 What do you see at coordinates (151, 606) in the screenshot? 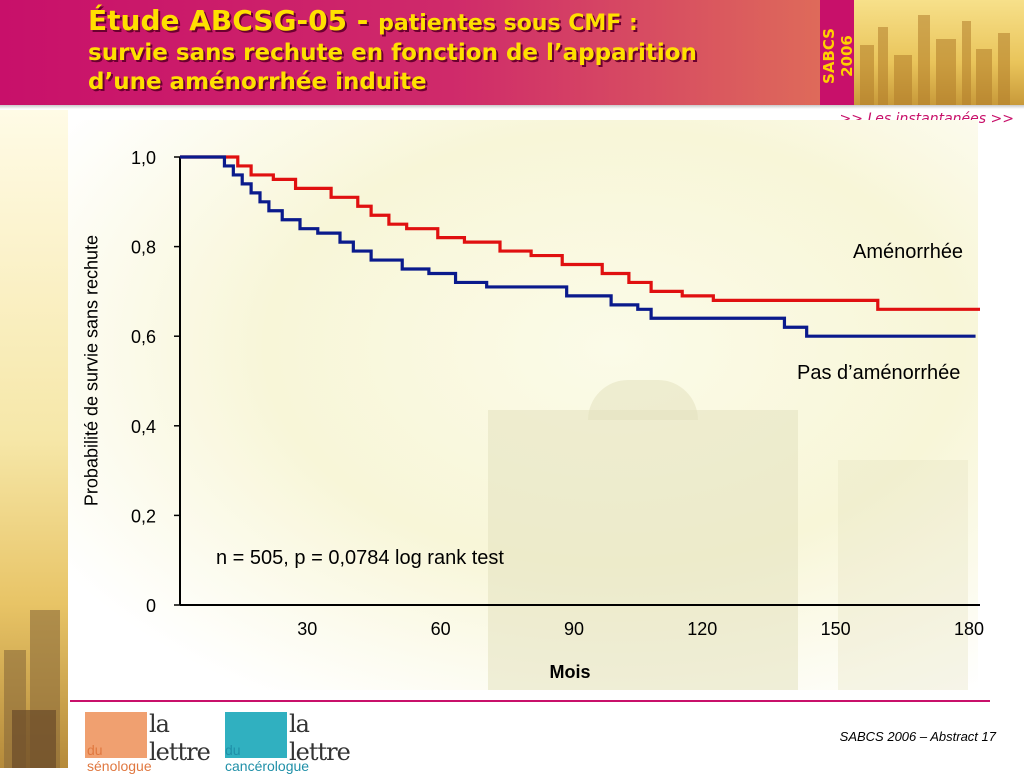
I see `y-tick-label: 0` at bounding box center [151, 606].